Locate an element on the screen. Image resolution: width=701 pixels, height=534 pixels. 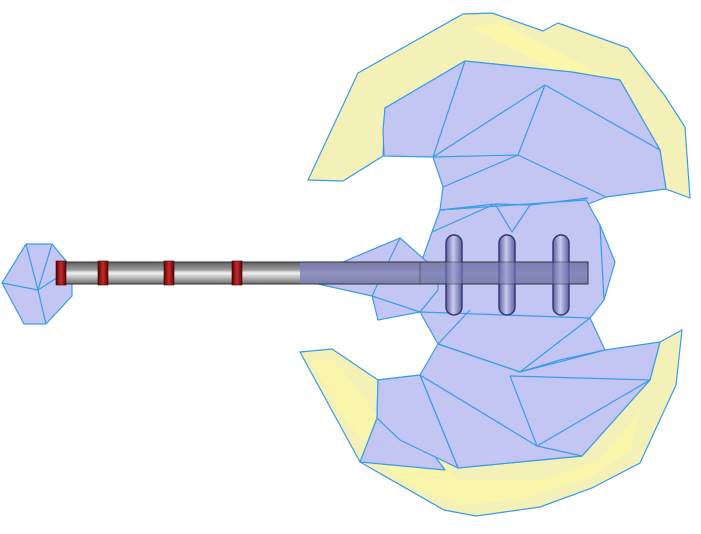
grip-bands is located at coordinates (149, 273).